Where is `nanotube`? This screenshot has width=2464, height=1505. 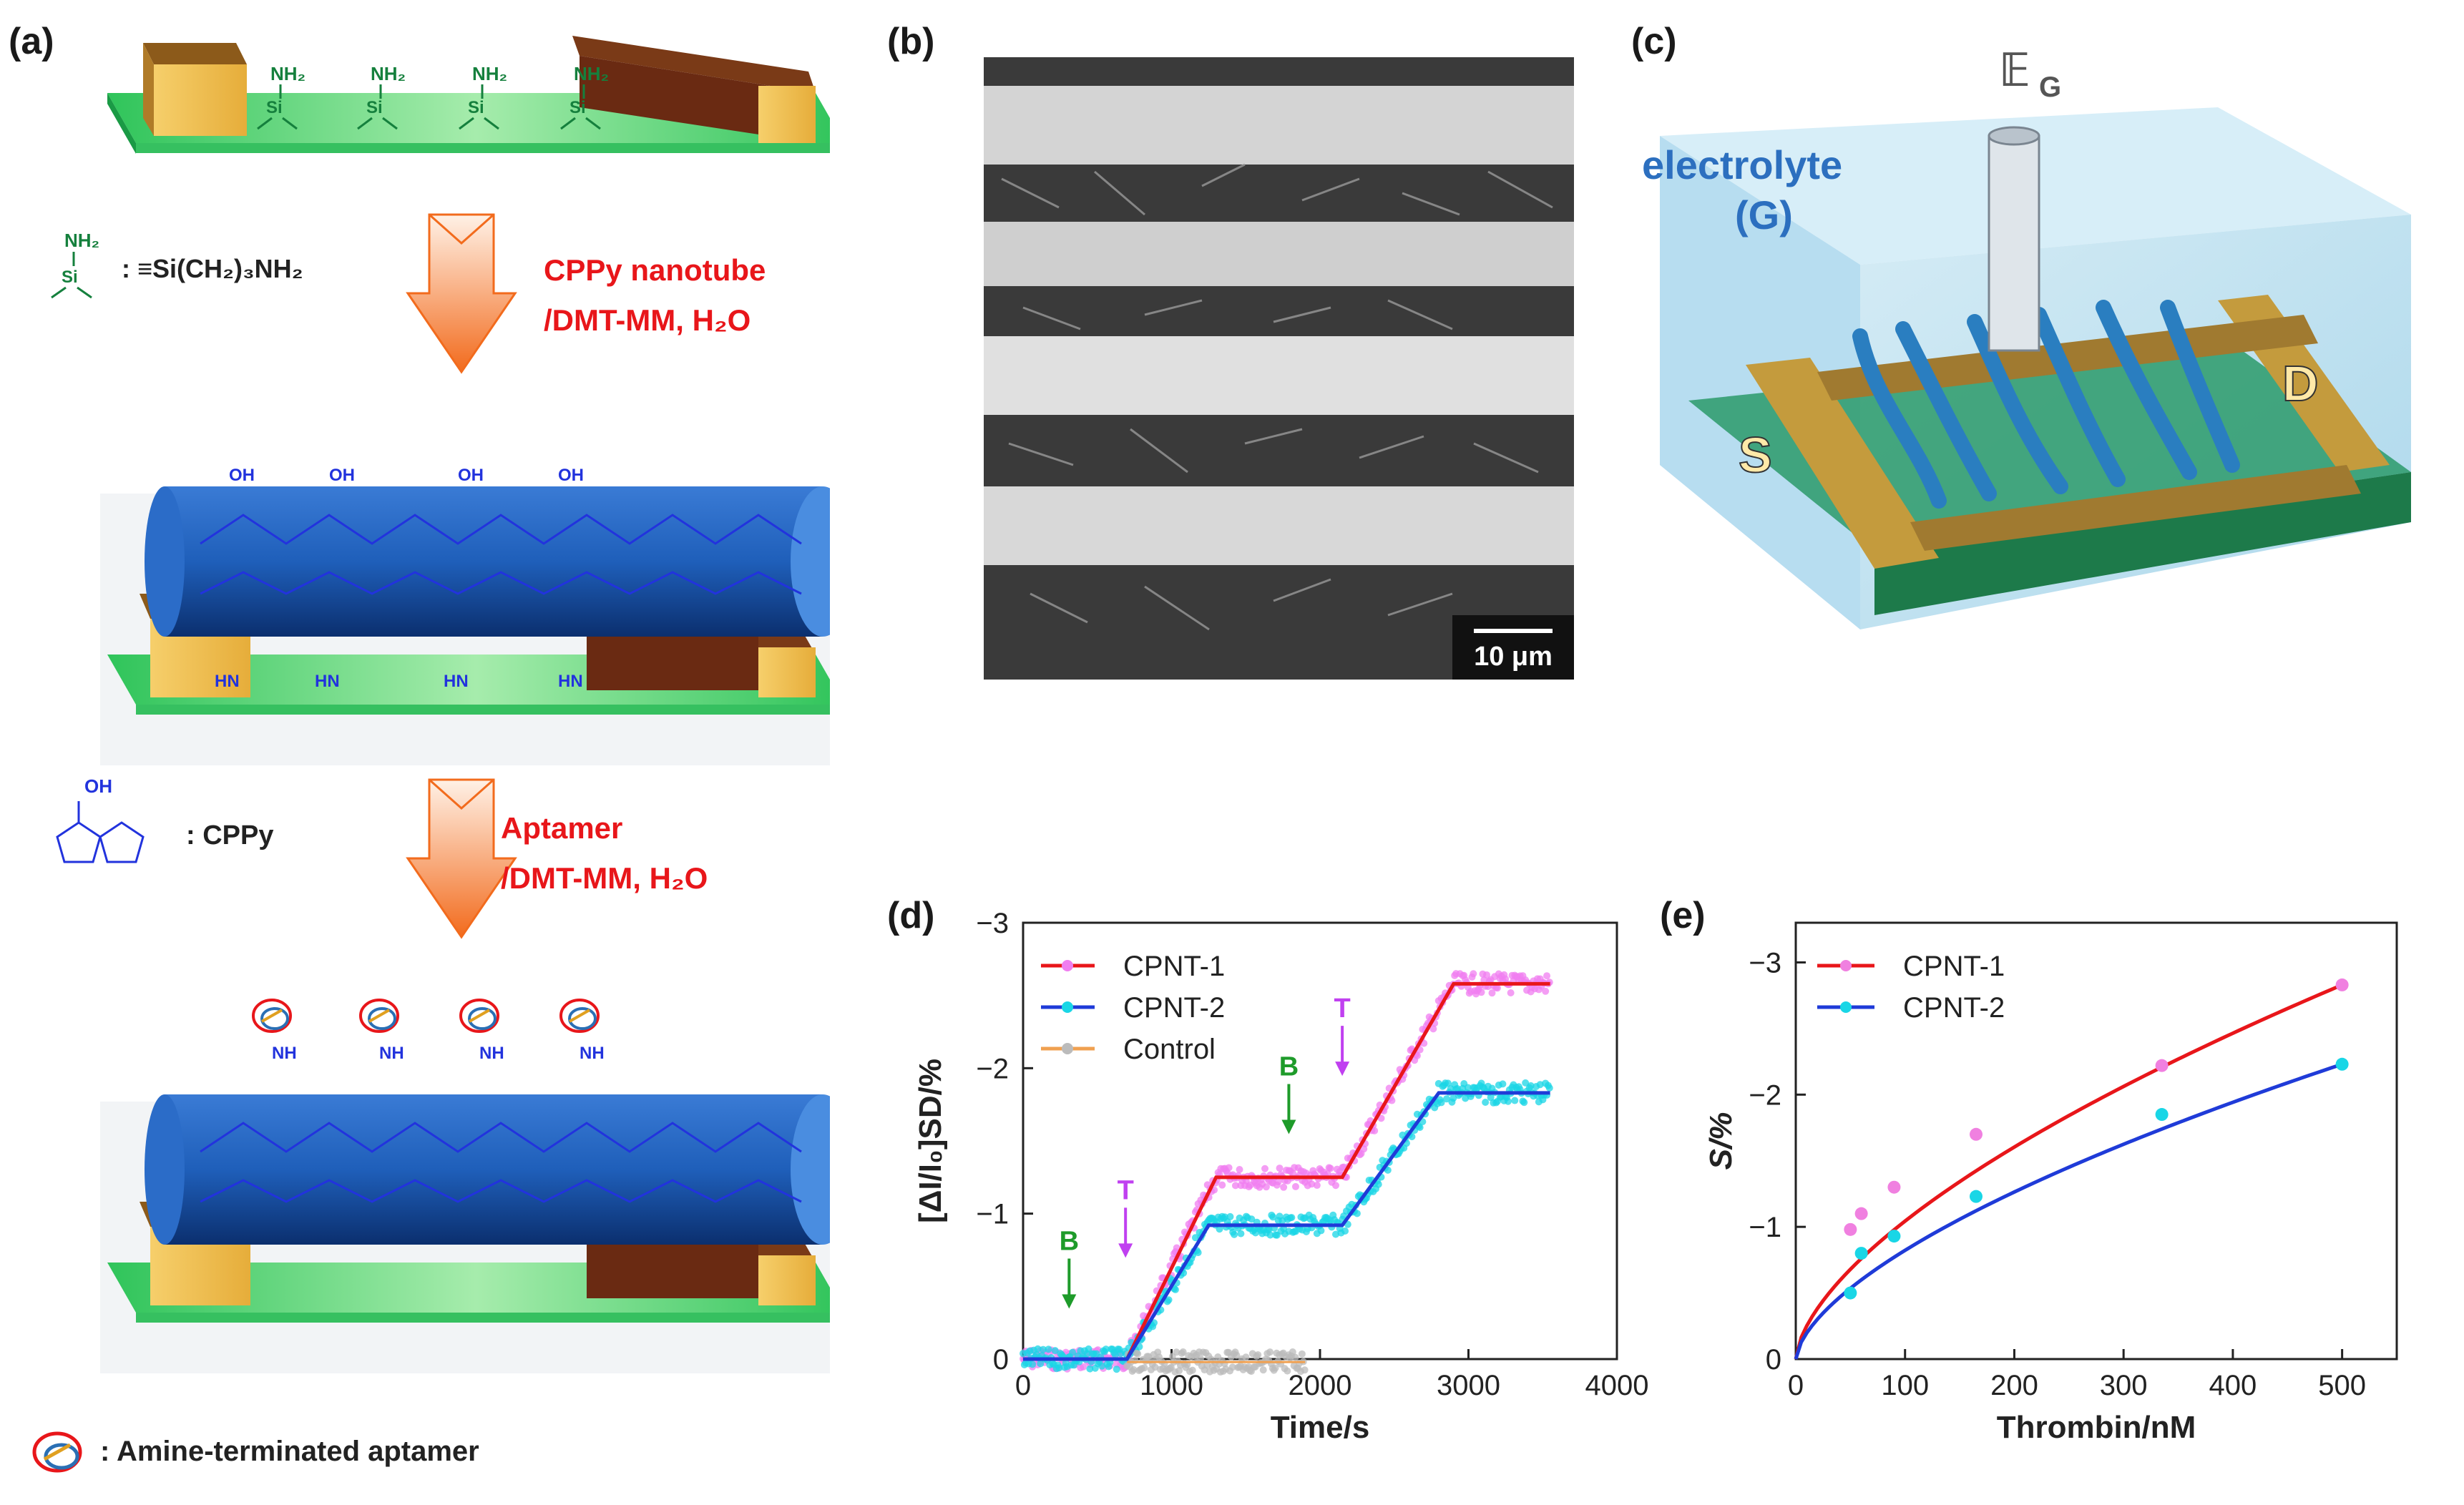 nanotube is located at coordinates (488, 561).